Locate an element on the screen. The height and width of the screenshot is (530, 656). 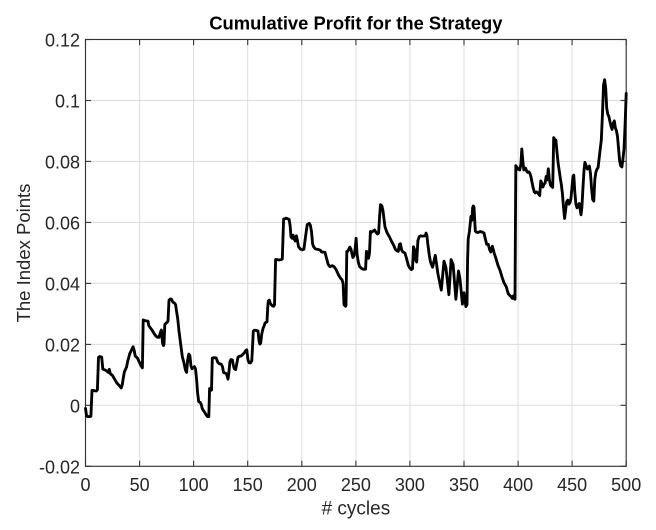
svg-text: # cycles is located at coordinates (356, 508).